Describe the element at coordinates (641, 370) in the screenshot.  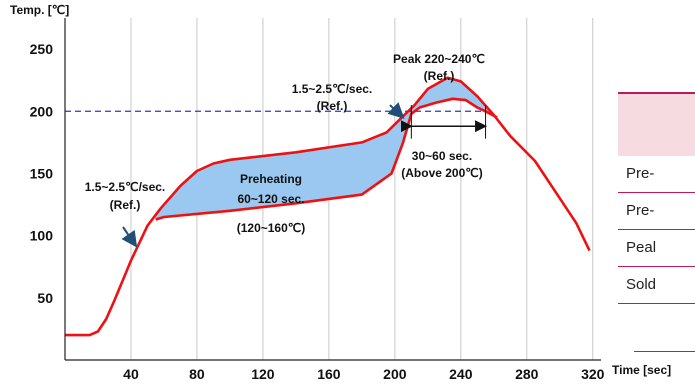
I see `x-axis-title: Time [sec]` at that location.